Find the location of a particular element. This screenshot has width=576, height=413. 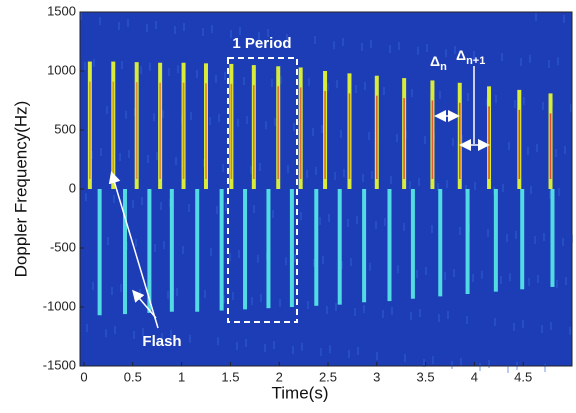

x-tick-label: 2 is located at coordinates (279, 376).